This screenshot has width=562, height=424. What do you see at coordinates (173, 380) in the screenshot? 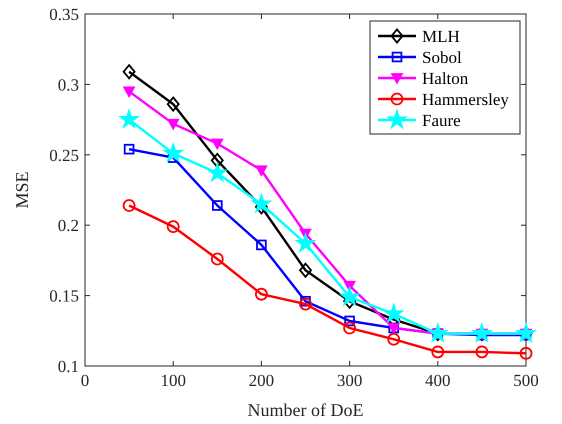
I see `x-tick-label: 100` at bounding box center [173, 380].